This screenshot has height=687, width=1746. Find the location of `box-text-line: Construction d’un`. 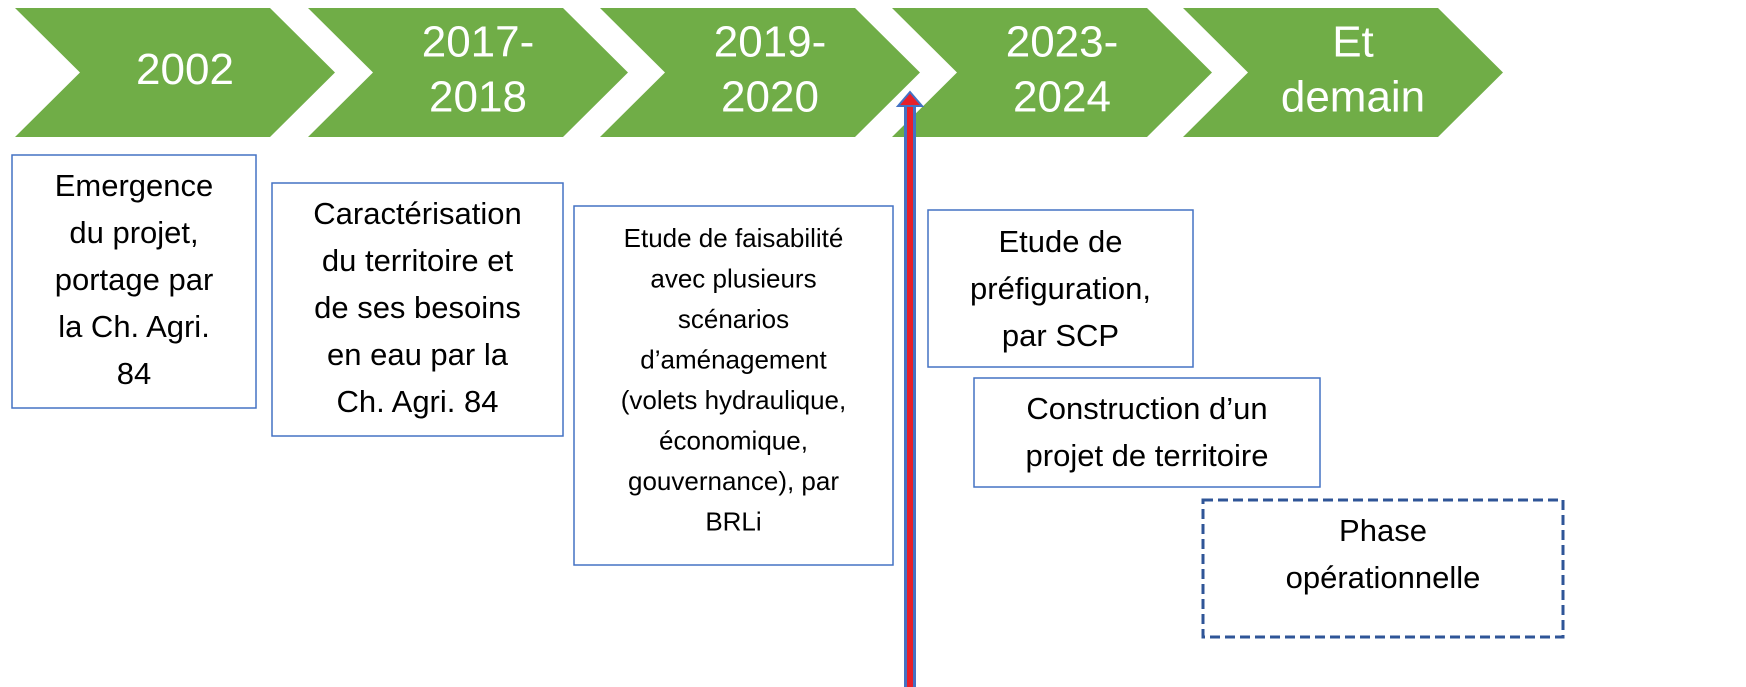

box-text-line: Construction d’un is located at coordinates (1146, 408).